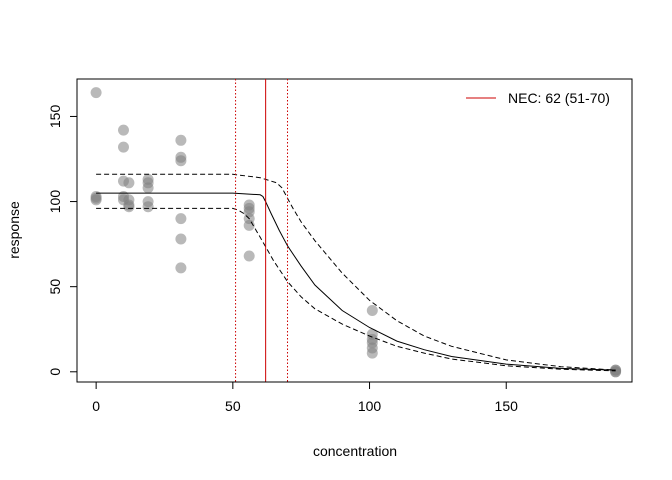 Image resolution: width=672 pixels, height=480 pixels. Describe the element at coordinates (559, 98) in the screenshot. I see `legend-label: NEC: 62 (51-70)` at that location.